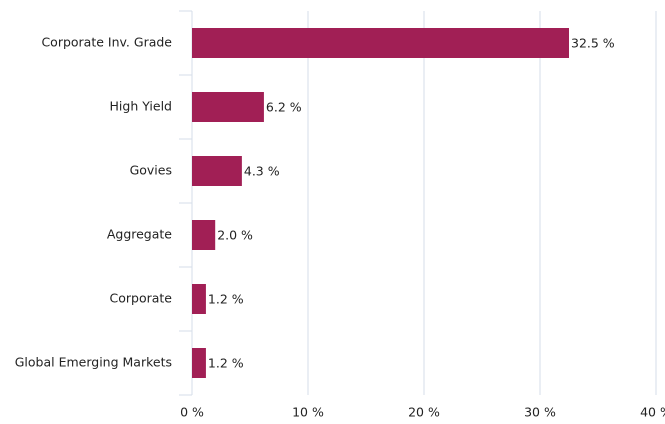 The height and width of the screenshot is (424, 665). I want to click on x-tick-label: 20 %, so click(424, 412).